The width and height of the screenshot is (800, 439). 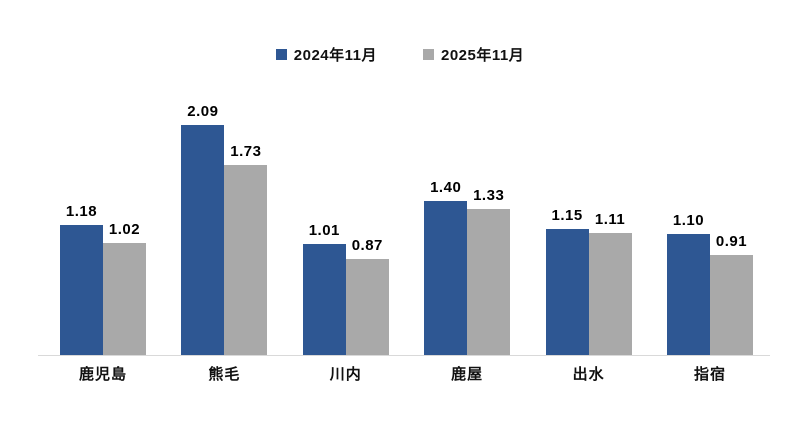 I want to click on bar-川内-2025年11月, so click(x=367, y=307).